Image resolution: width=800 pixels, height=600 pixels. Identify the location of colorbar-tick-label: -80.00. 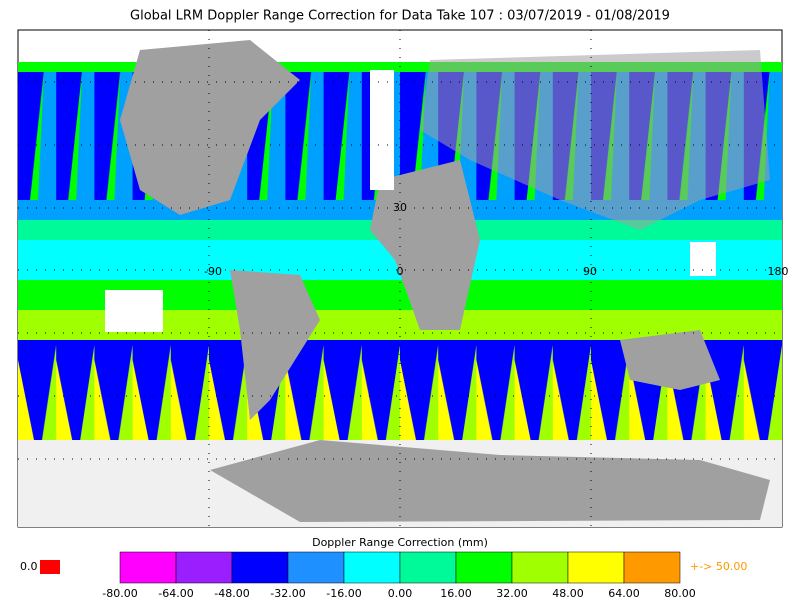
(119, 593).